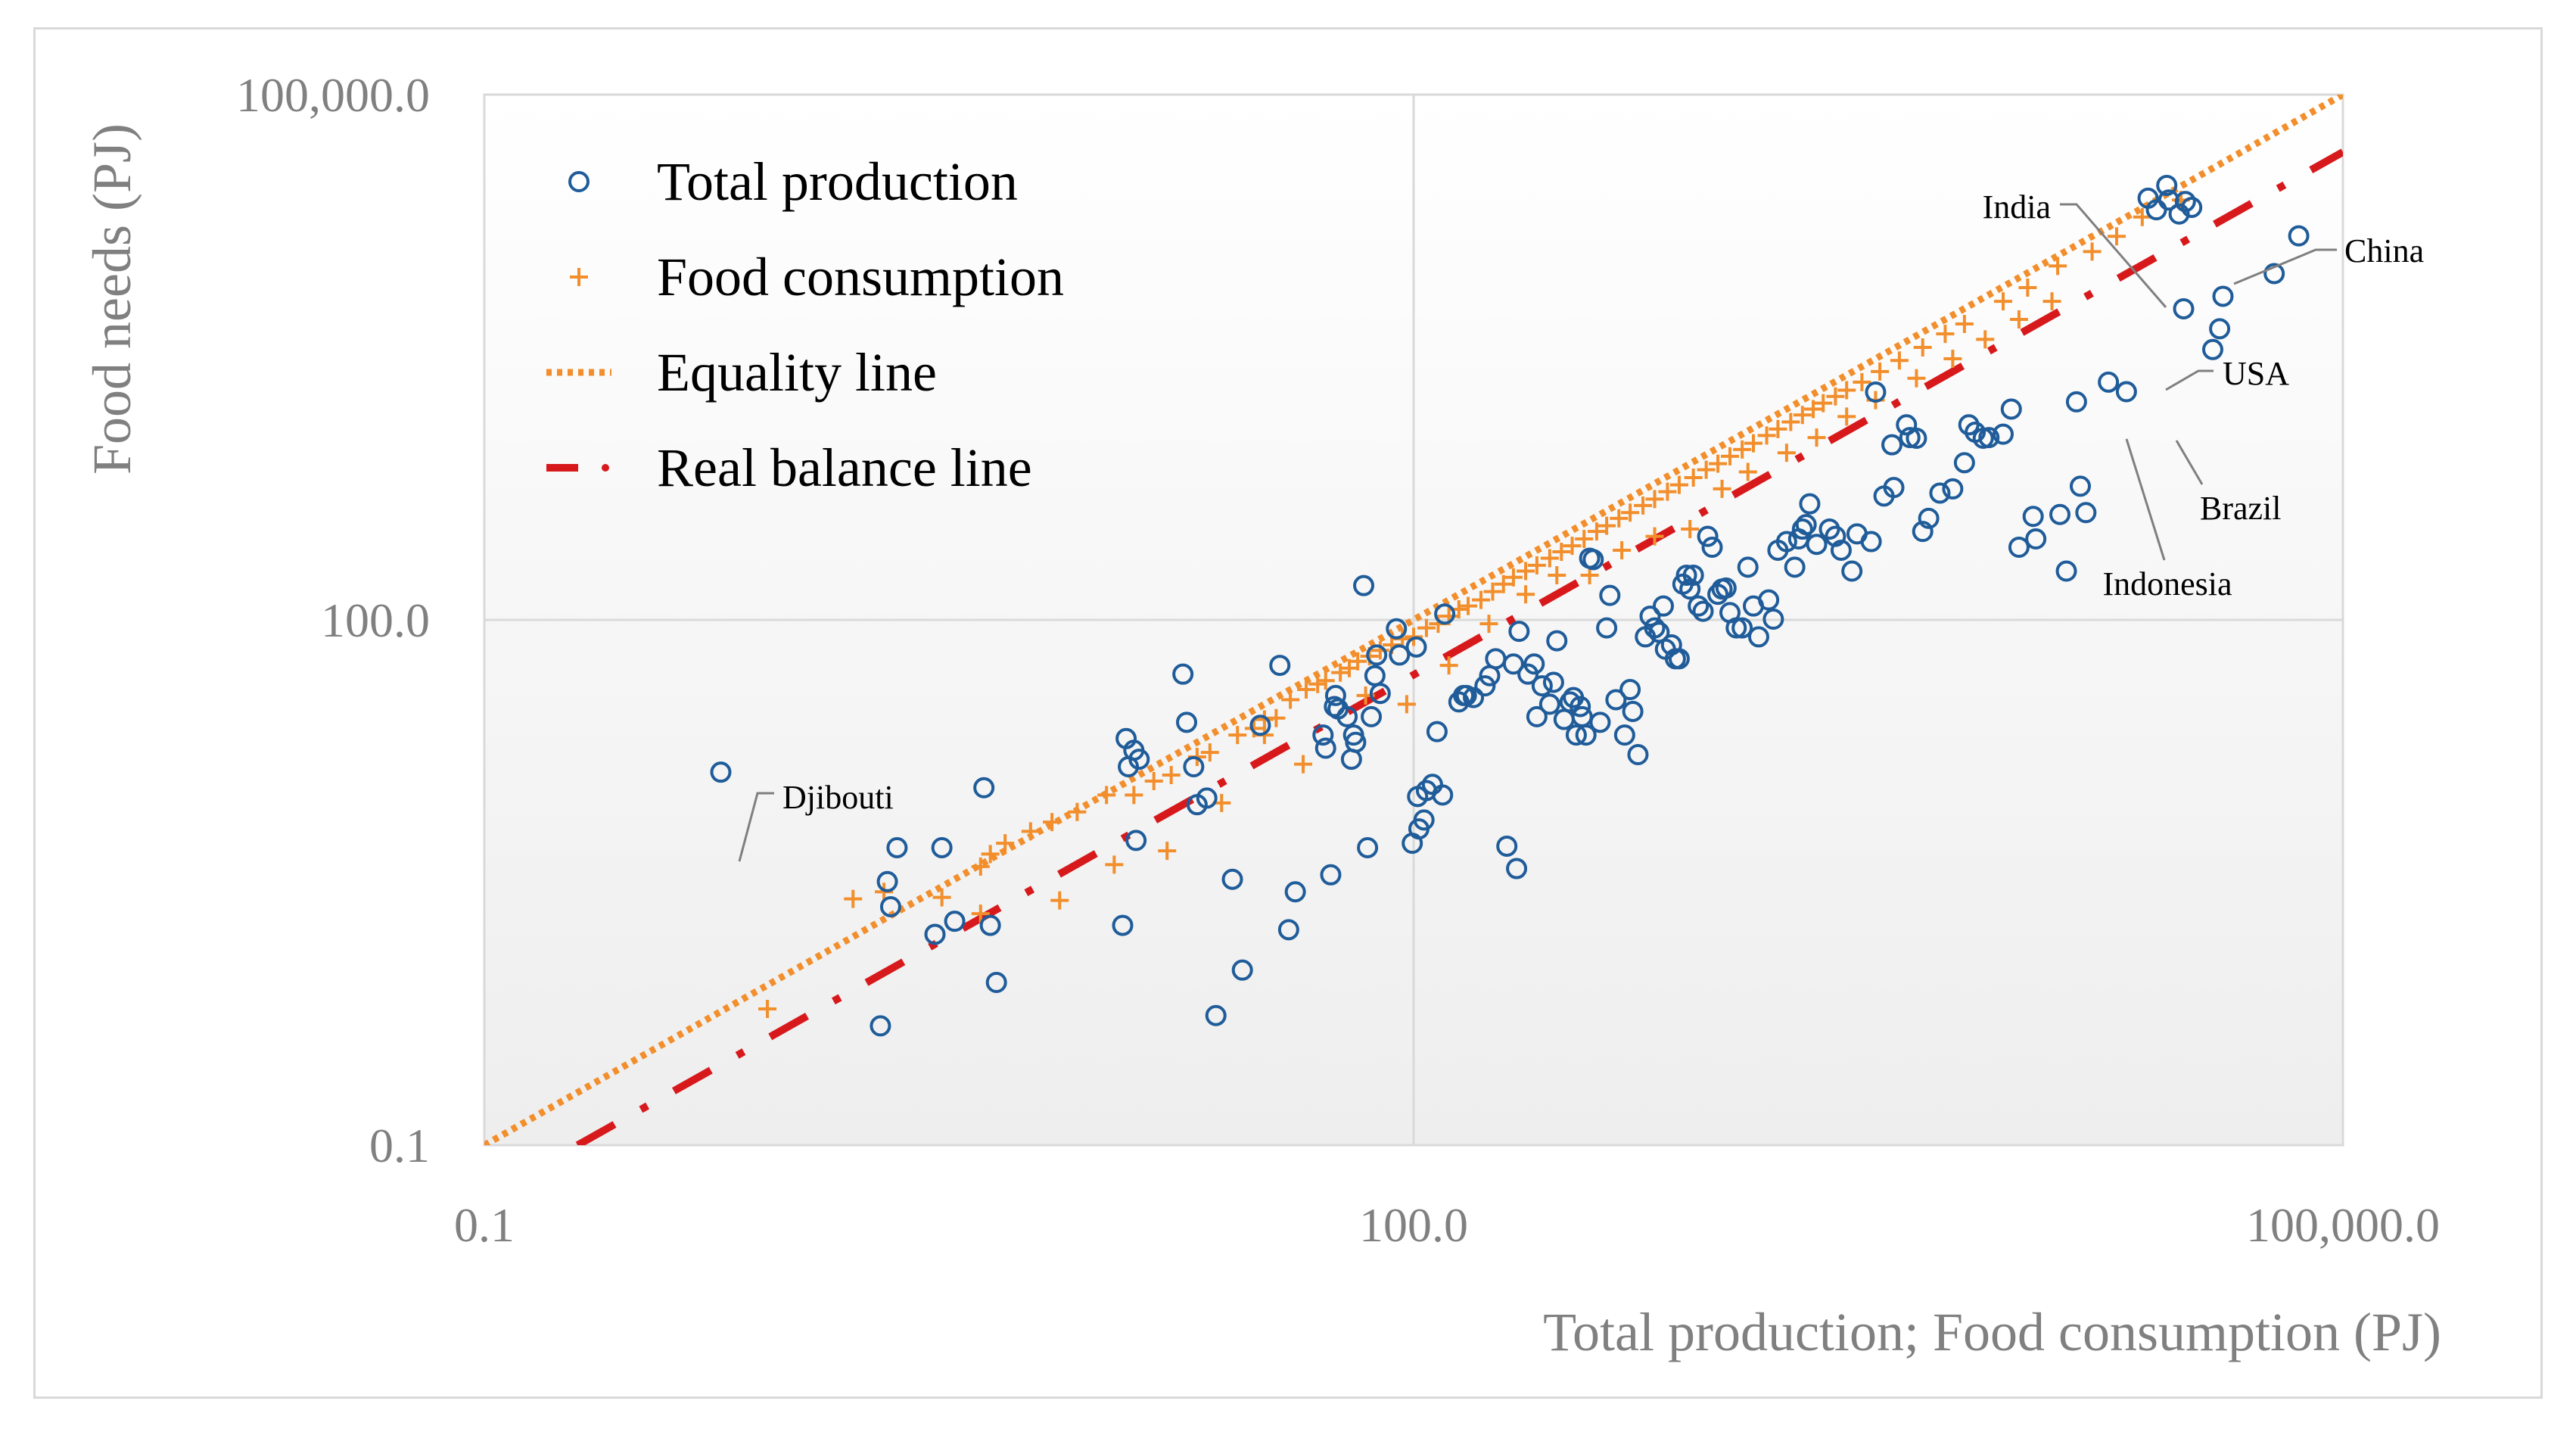 The width and height of the screenshot is (2576, 1429). Describe the element at coordinates (1992, 1332) in the screenshot. I see `x-axis-title: Total production; Food consumption (PJ)` at that location.